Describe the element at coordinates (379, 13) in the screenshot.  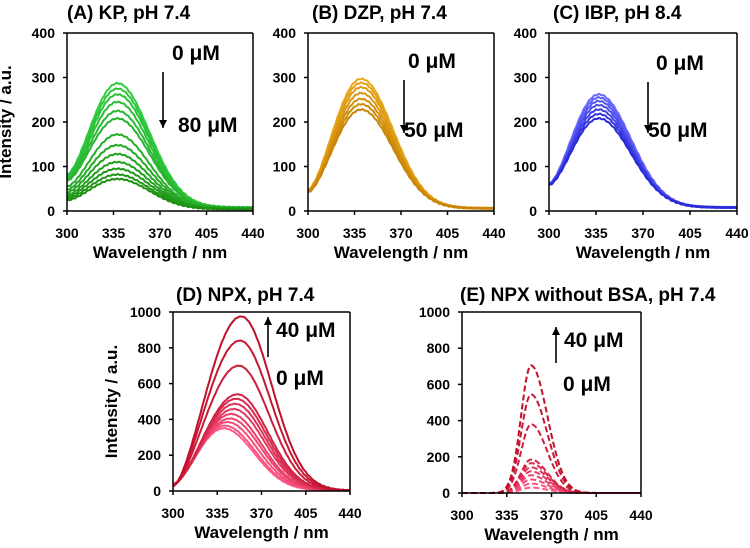
I see `chart-title: (B) DZP, pH 7.4` at that location.